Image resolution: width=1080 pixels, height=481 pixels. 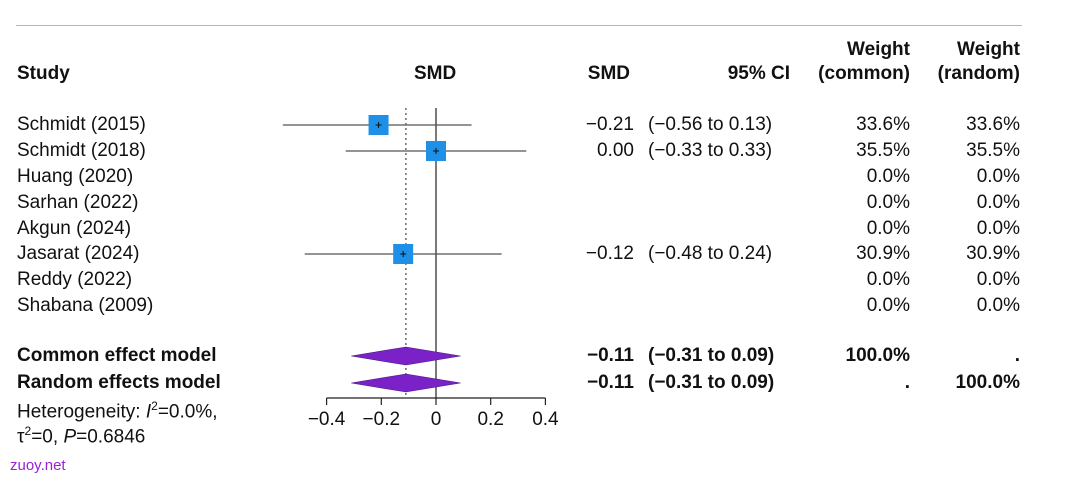 What do you see at coordinates (993, 124) in the screenshot?
I see `study-weight-random: 33.6%` at bounding box center [993, 124].